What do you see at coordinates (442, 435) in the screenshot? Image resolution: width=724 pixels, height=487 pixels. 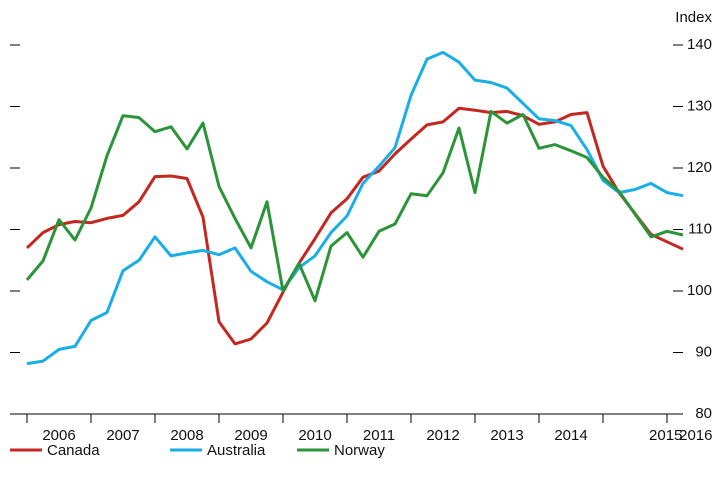 I see `x-tick-label: 2012` at bounding box center [442, 435].